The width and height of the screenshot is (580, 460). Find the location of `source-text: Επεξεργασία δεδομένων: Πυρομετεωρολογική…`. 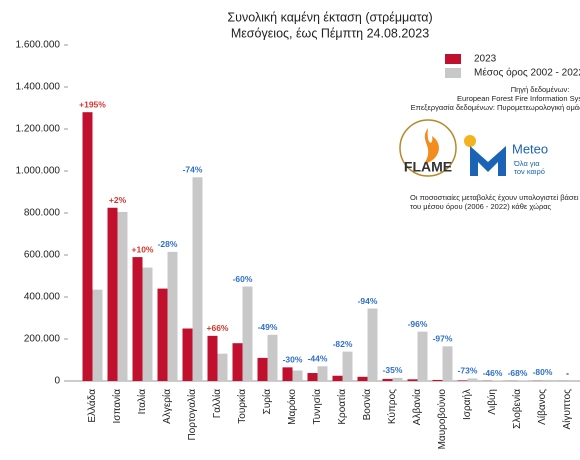

source-text: Επεξεργασία δεδομένων: Πυρομετεωρολογική… is located at coordinates (495, 107).